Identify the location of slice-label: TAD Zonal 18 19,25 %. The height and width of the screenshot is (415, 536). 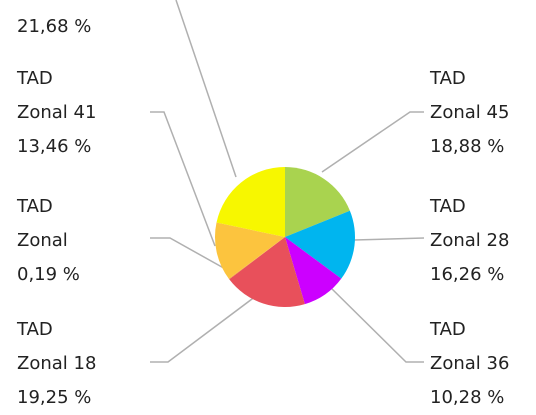
(56, 364).